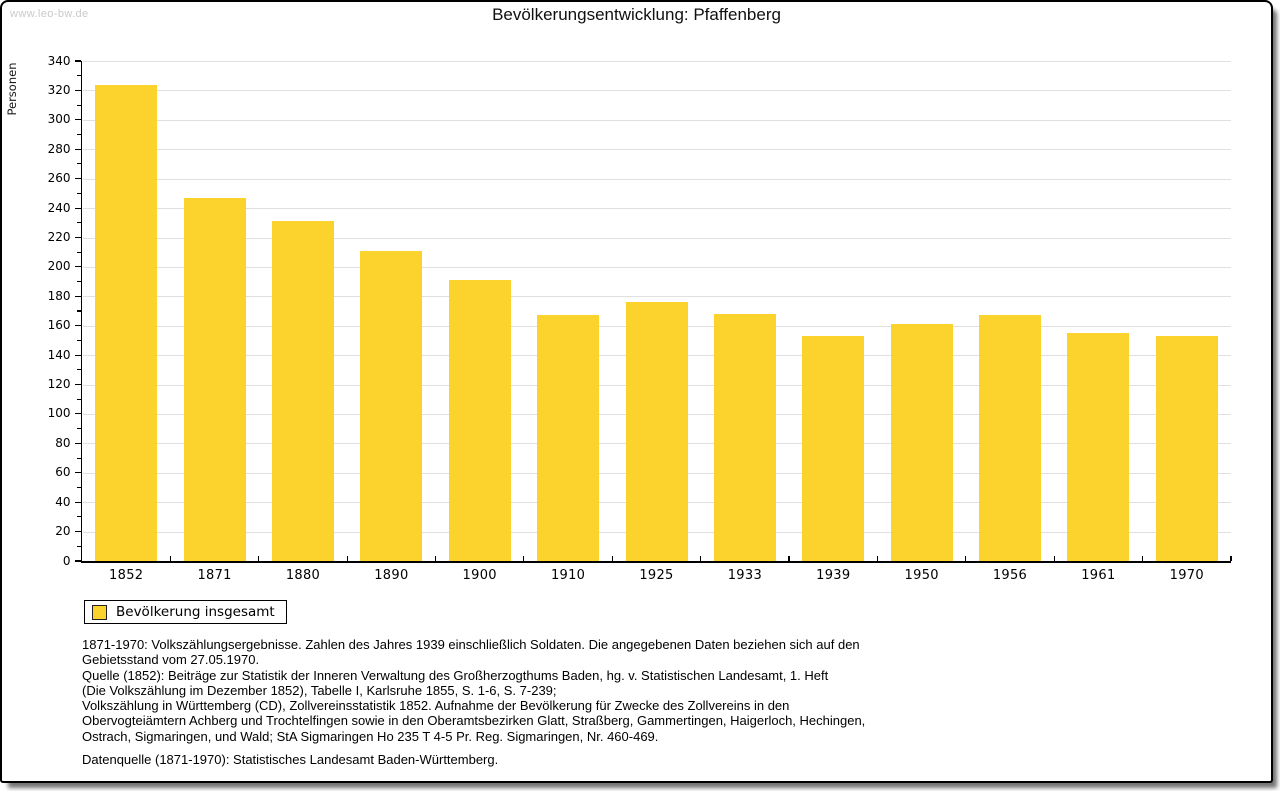 The width and height of the screenshot is (1280, 791). I want to click on x-tick-label: 1933, so click(745, 575).